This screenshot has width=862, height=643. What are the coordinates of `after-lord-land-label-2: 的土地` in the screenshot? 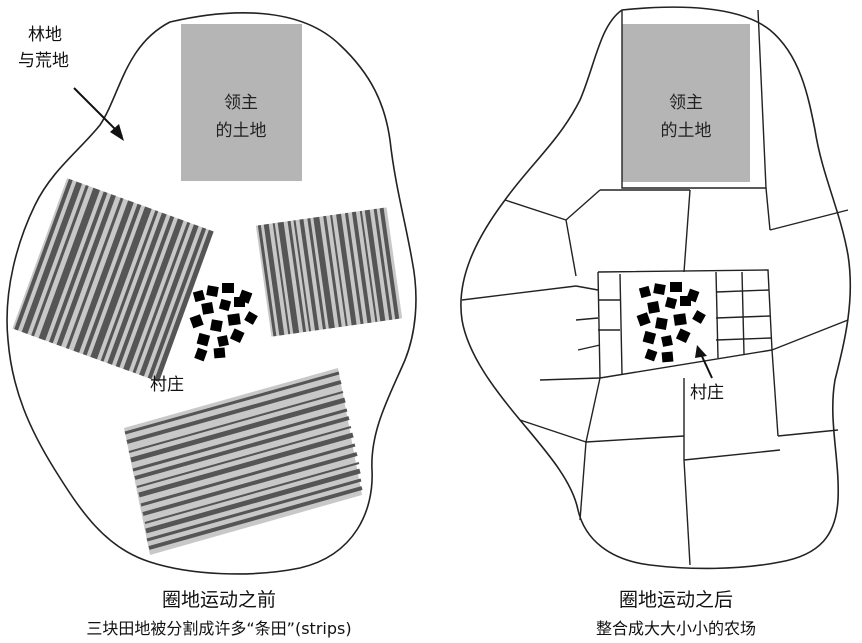 It's located at (686, 131).